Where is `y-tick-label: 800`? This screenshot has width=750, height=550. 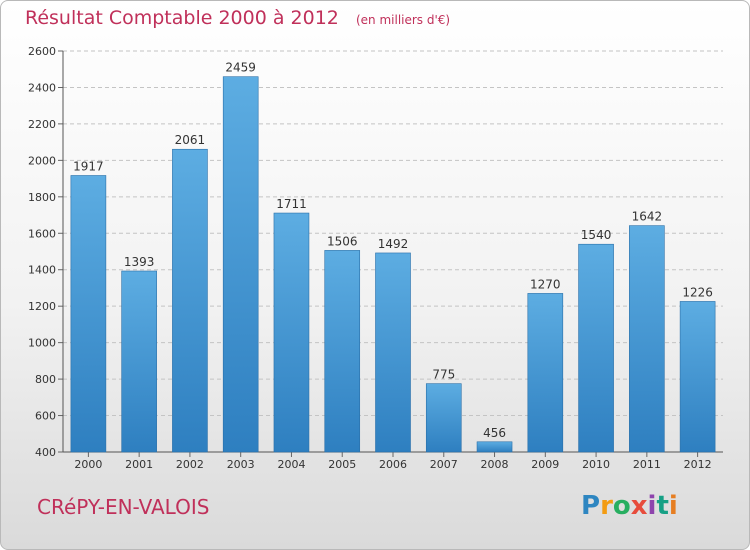 y-tick-label: 800 is located at coordinates (45, 379).